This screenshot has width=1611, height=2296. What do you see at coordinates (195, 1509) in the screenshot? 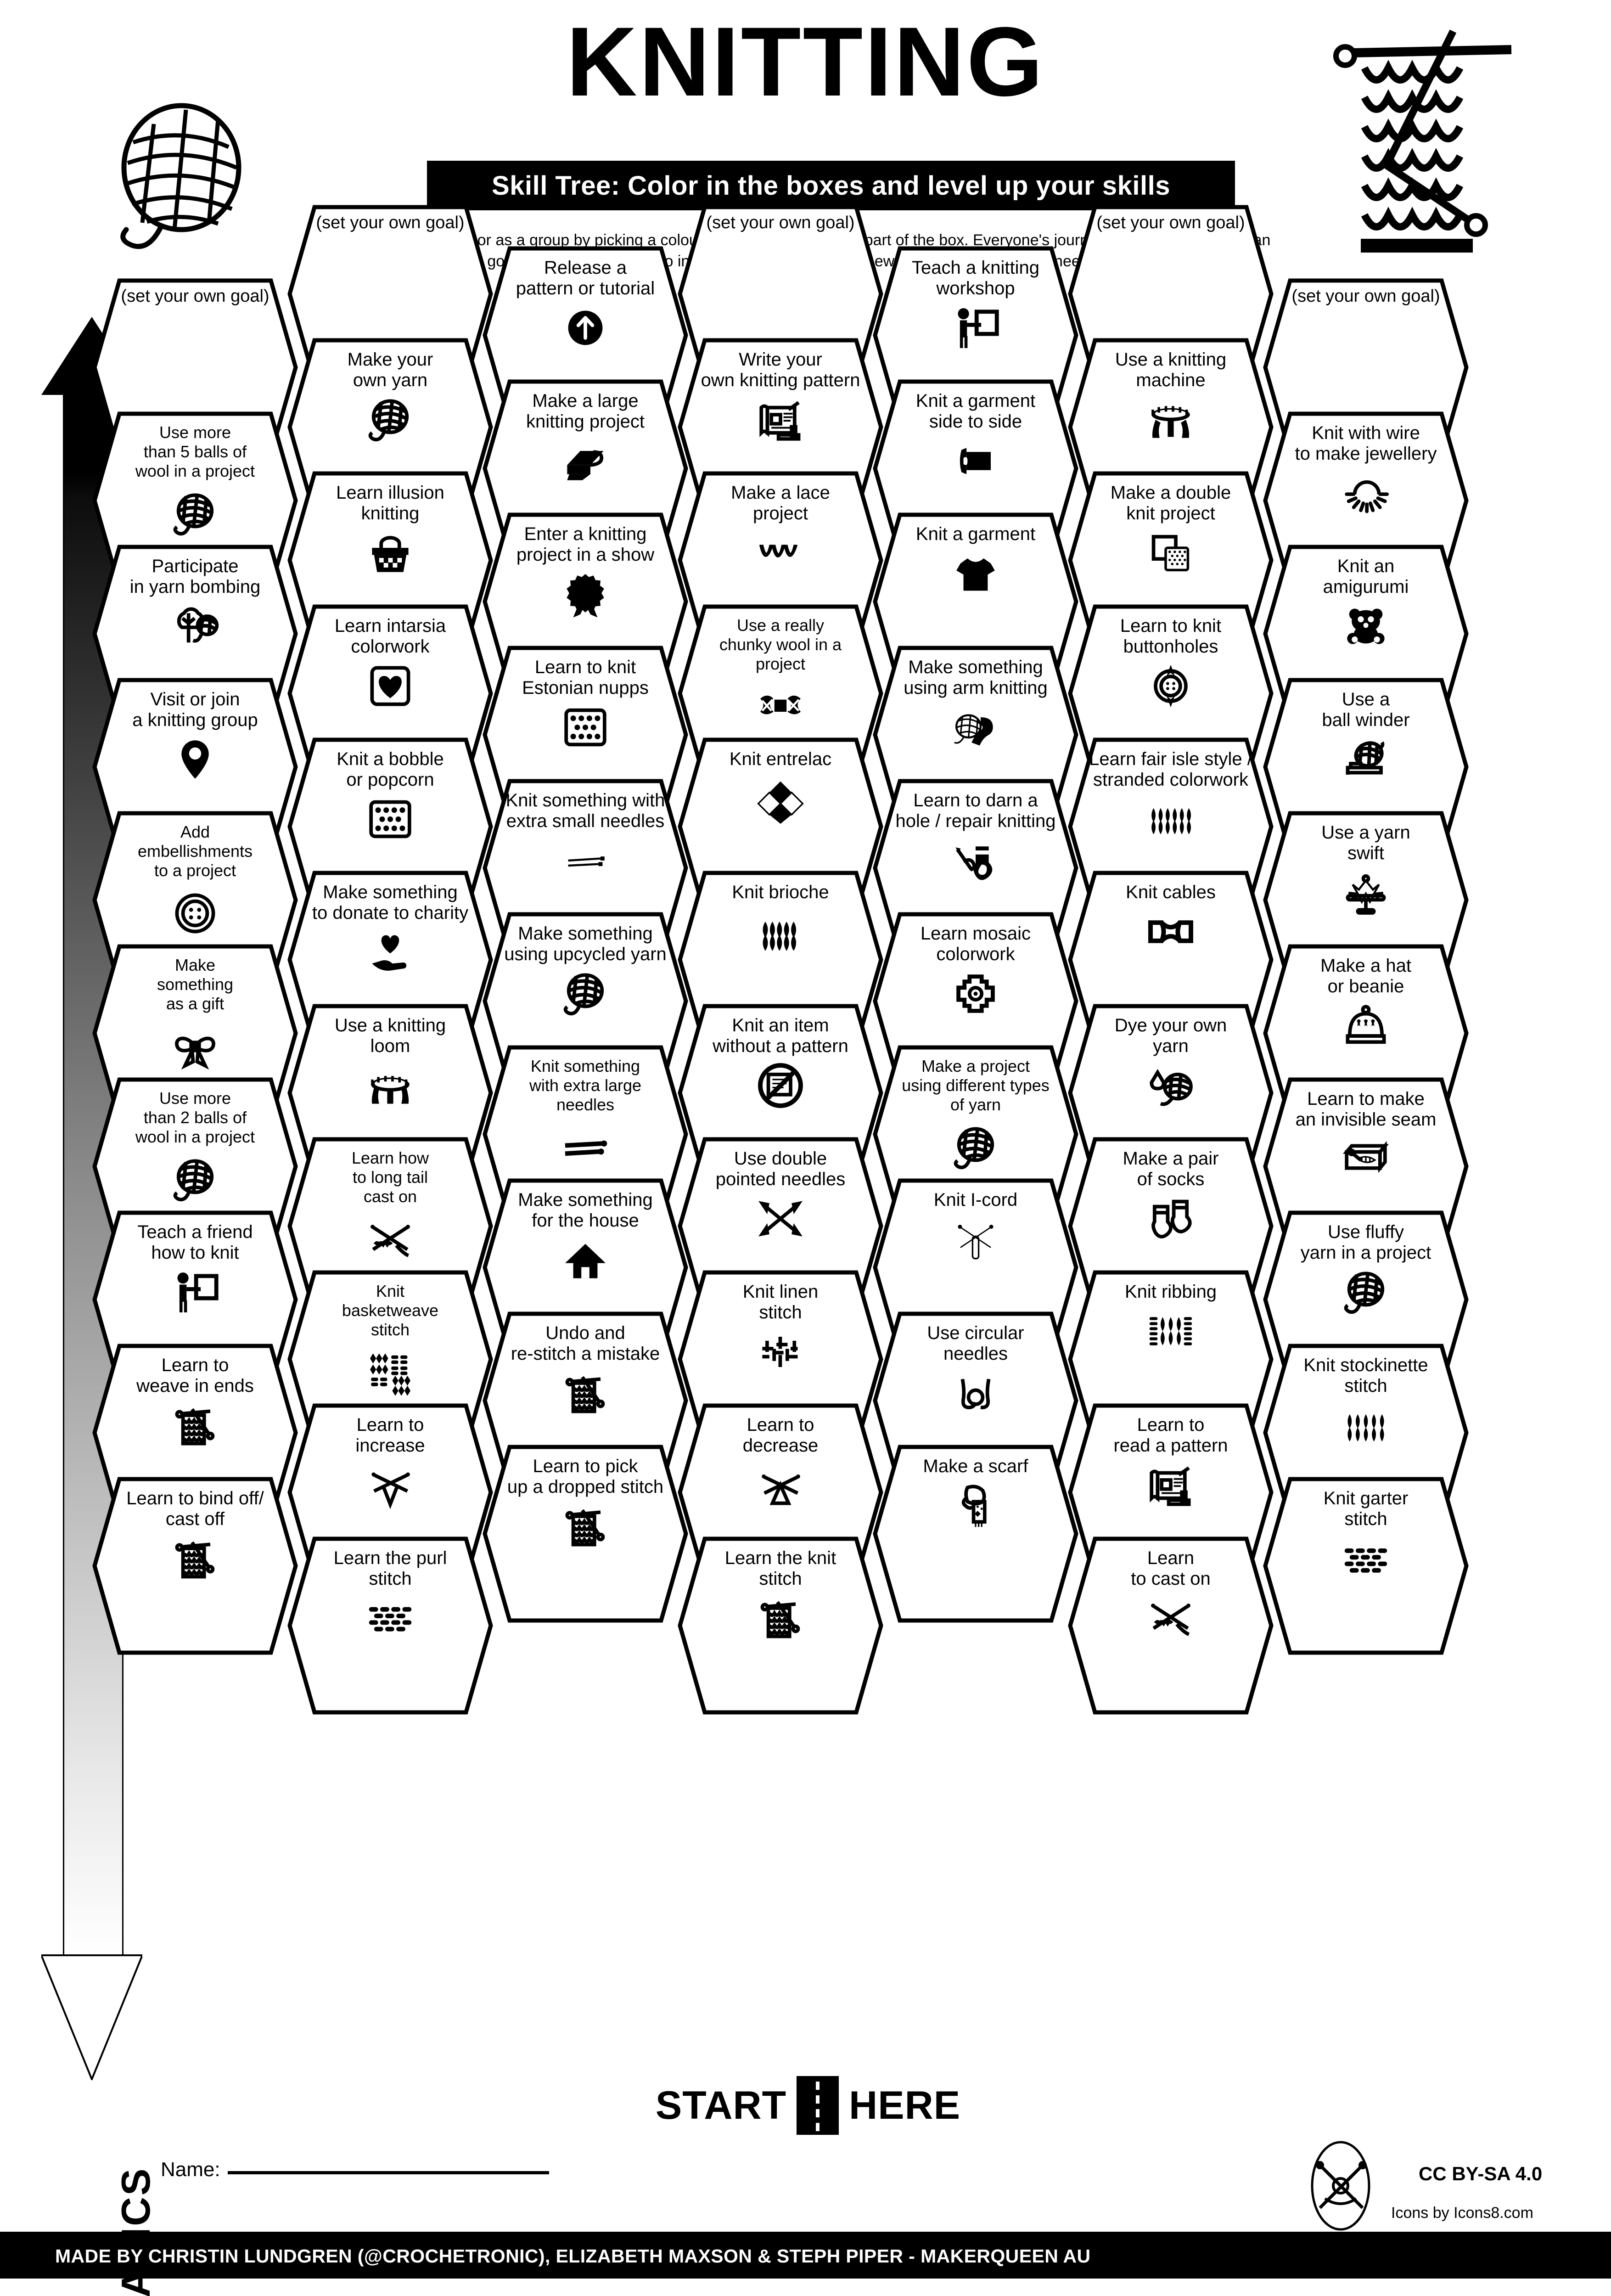
I see `skill-label: Learn to bind off/cast off` at bounding box center [195, 1509].